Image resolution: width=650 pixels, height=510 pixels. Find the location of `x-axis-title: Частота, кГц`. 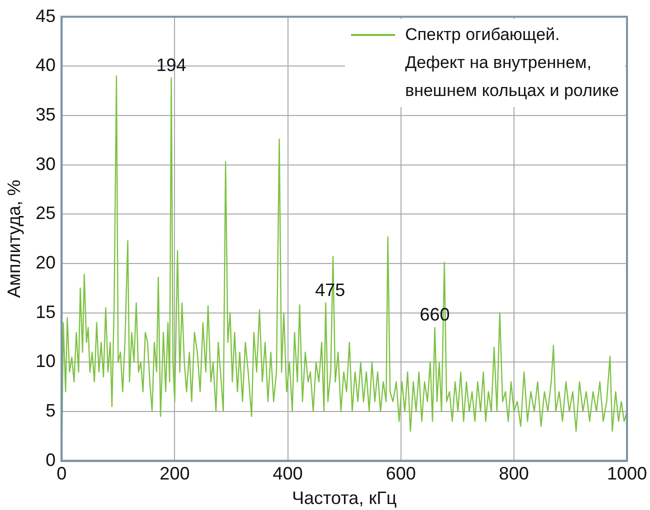

x-axis-title: Частота, кГц is located at coordinates (344, 498).